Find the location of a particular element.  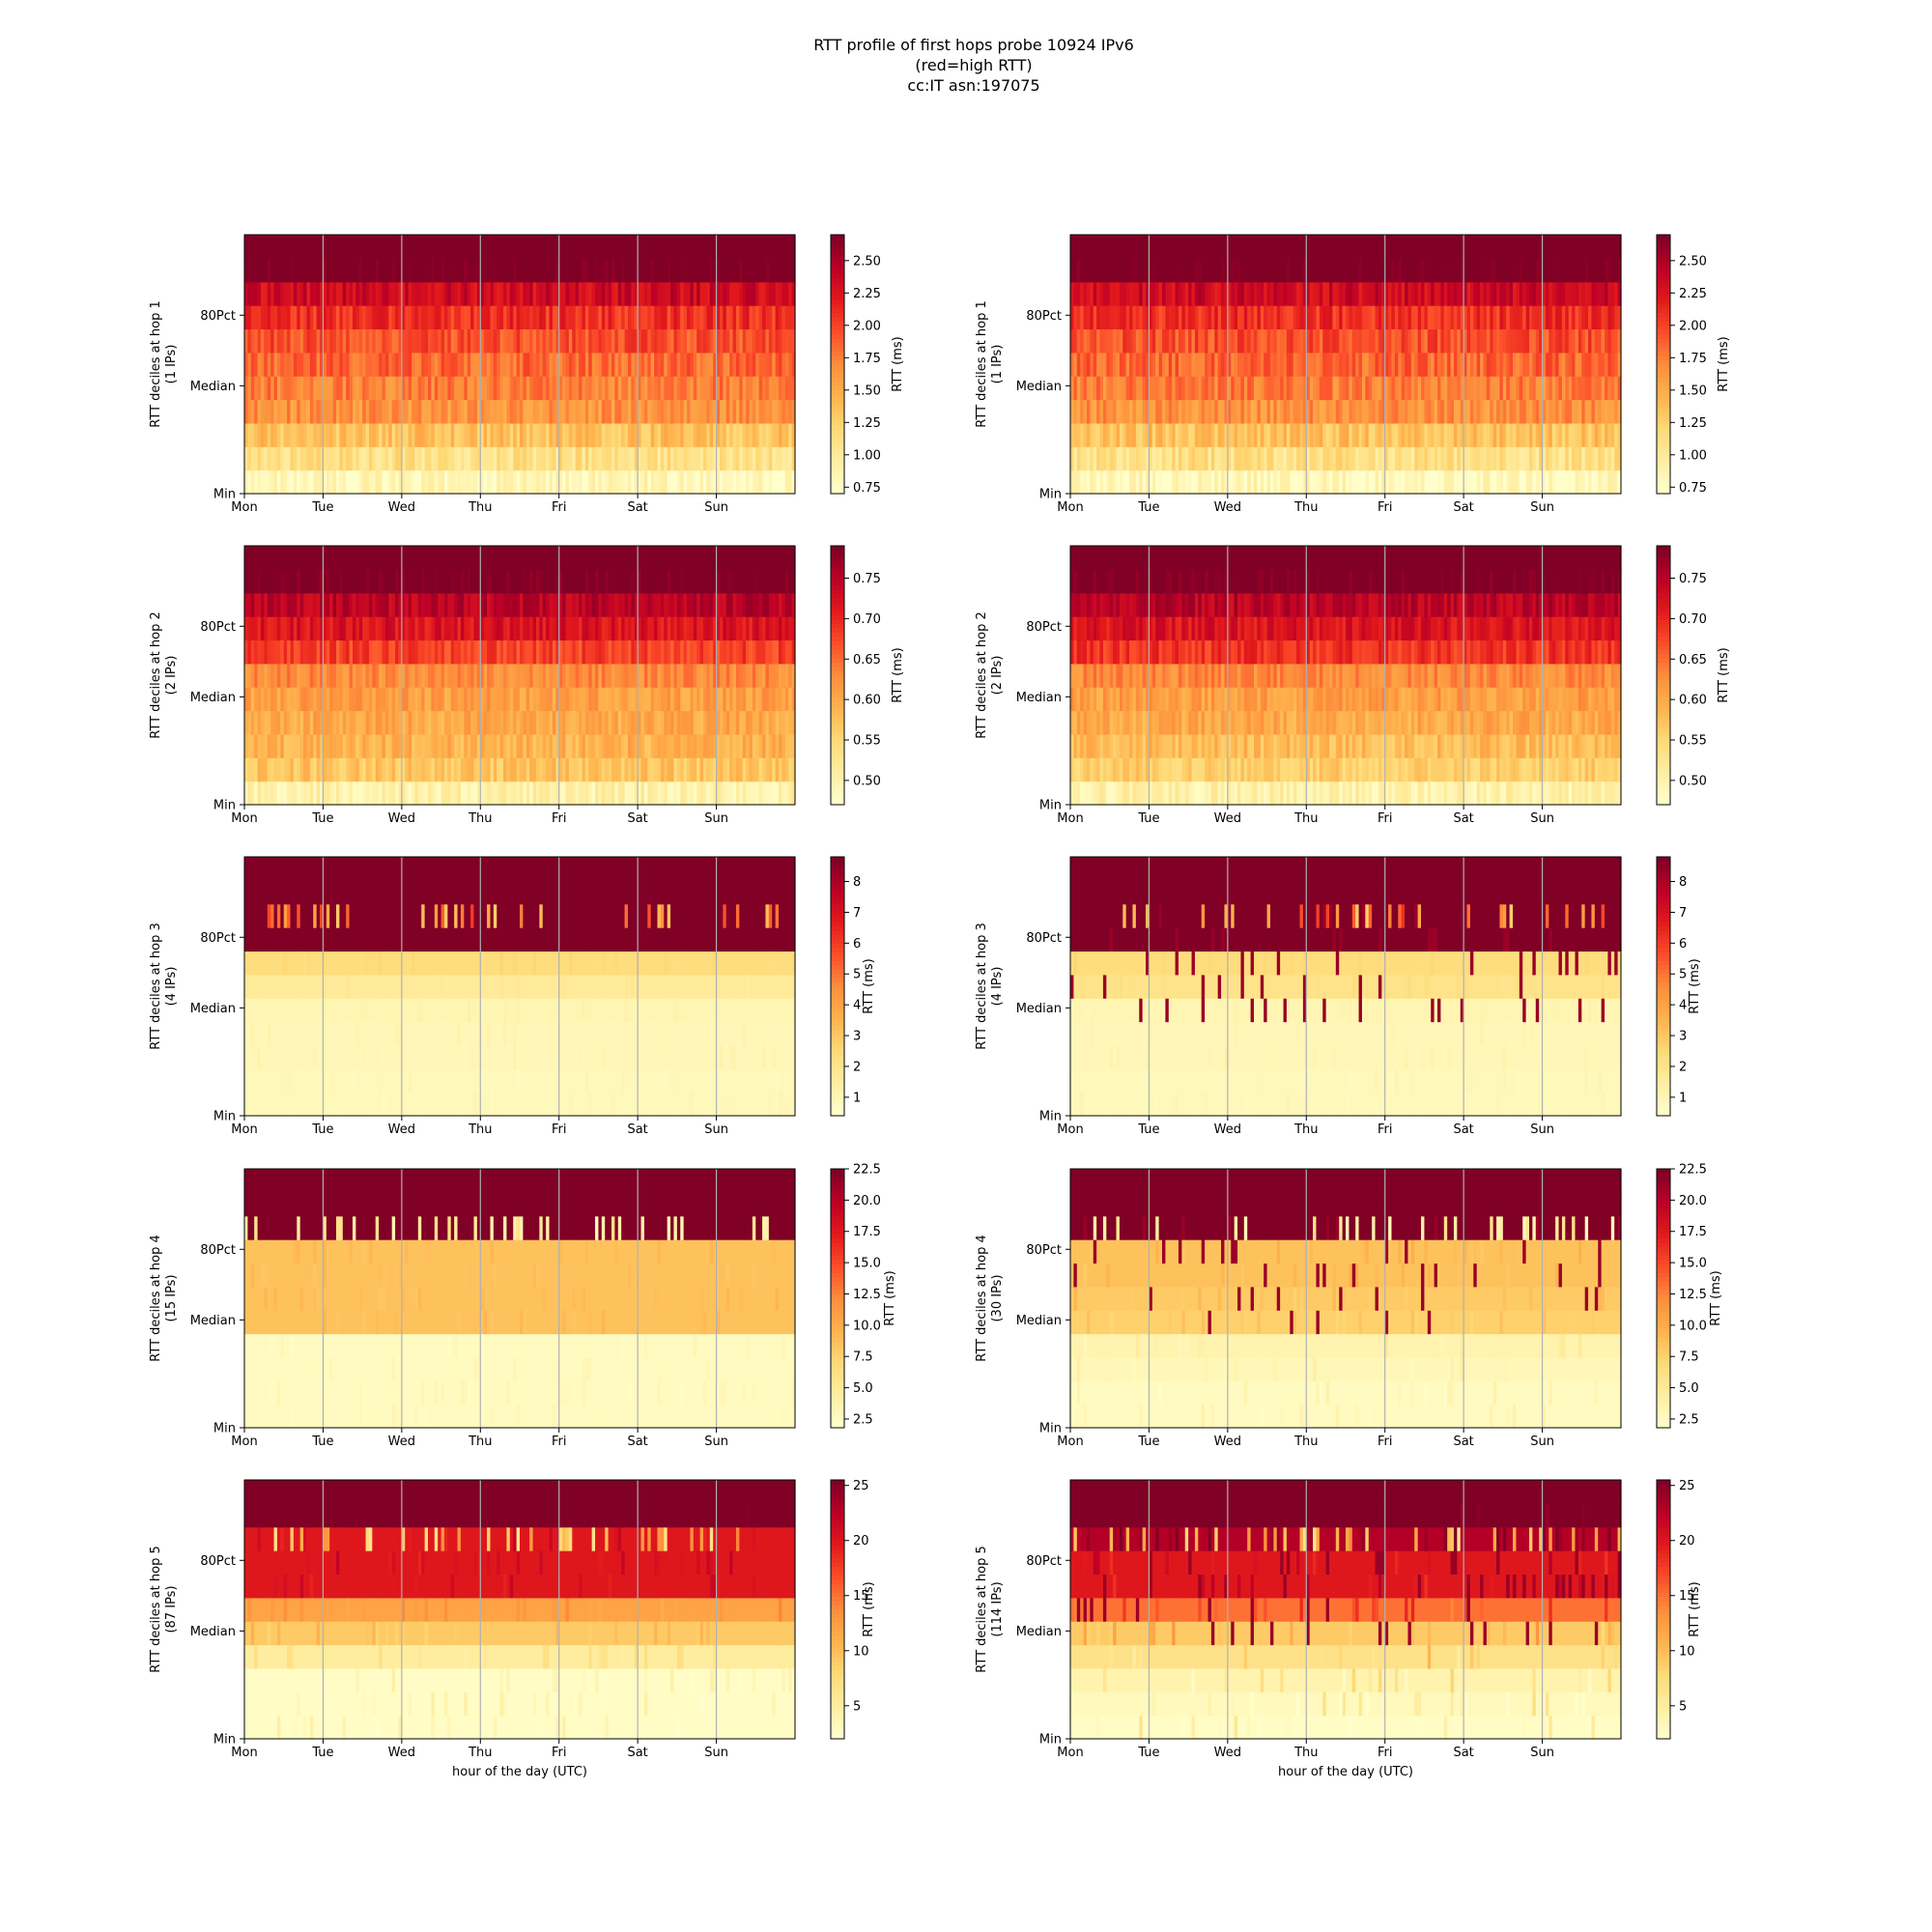

colorbar-tick-label: 1.00 is located at coordinates (1693, 455).